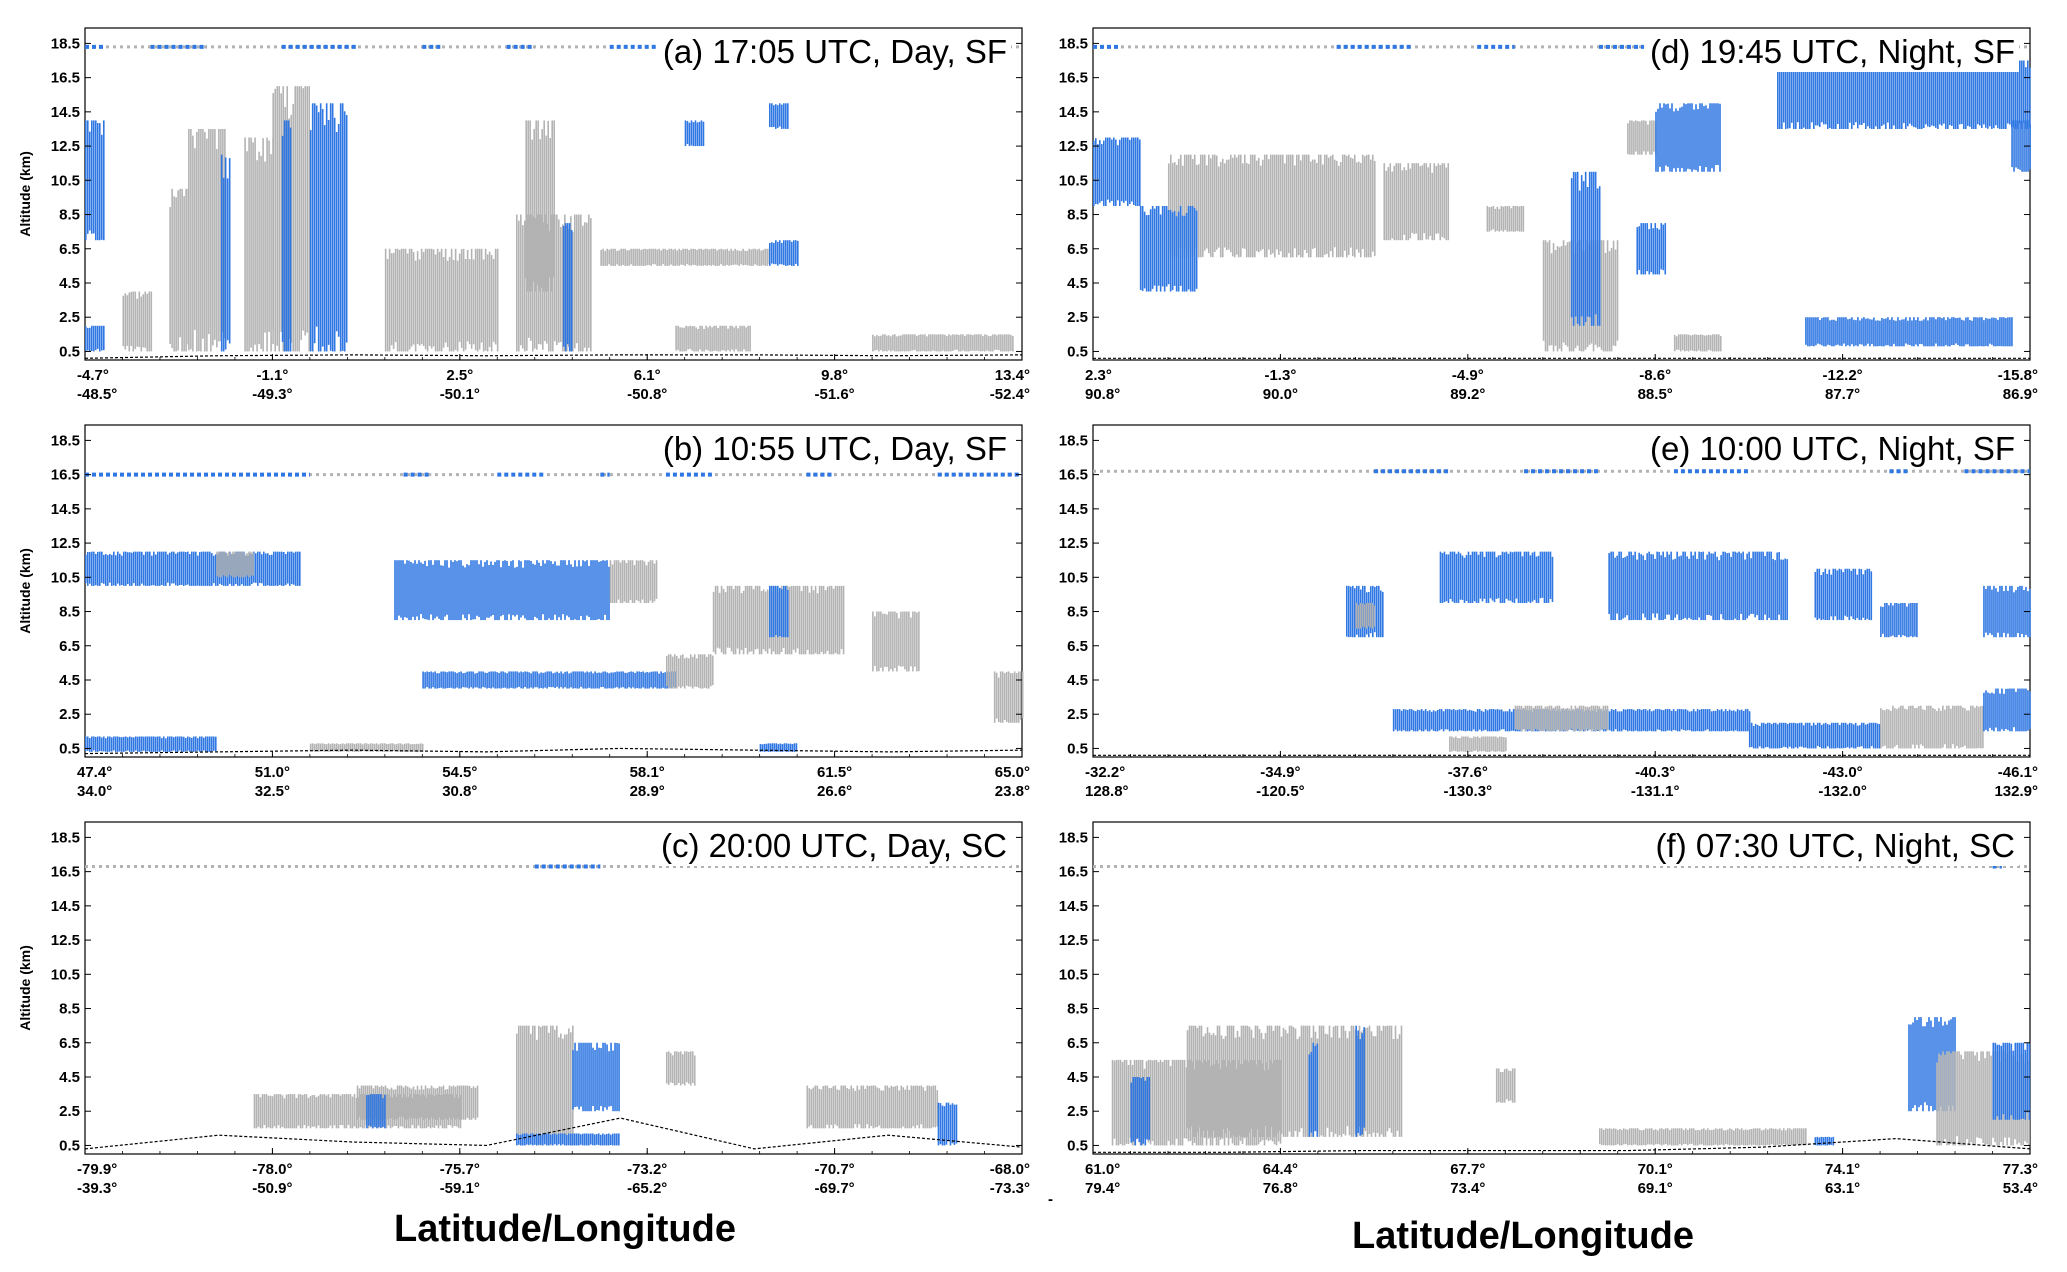 This screenshot has width=2067, height=1272. What do you see at coordinates (565, 1229) in the screenshot?
I see `x-axis-title-left: Latitude/Longitude` at bounding box center [565, 1229].